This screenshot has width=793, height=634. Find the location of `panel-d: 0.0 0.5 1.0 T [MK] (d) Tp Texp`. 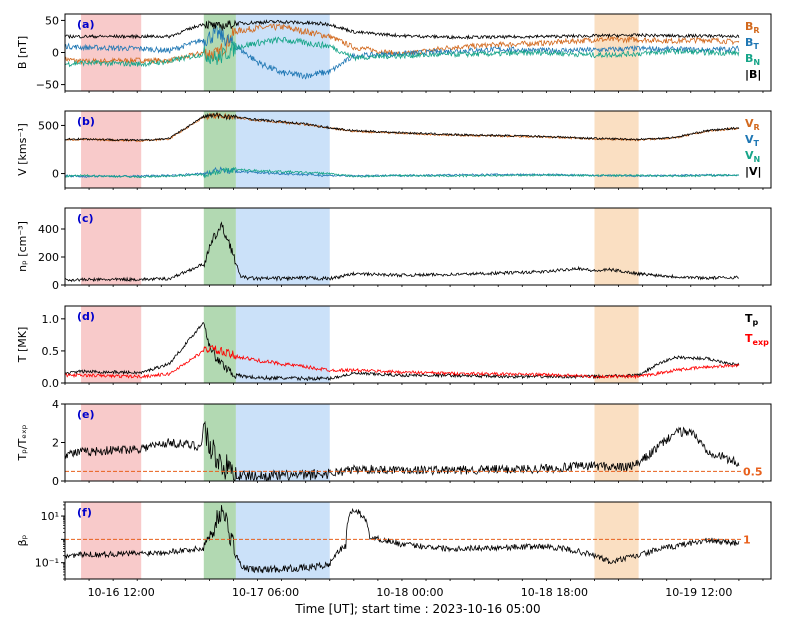

panel-d: 0.0 0.5 1.0 T [MK] (d) Tp Texp is located at coordinates (394, 347).